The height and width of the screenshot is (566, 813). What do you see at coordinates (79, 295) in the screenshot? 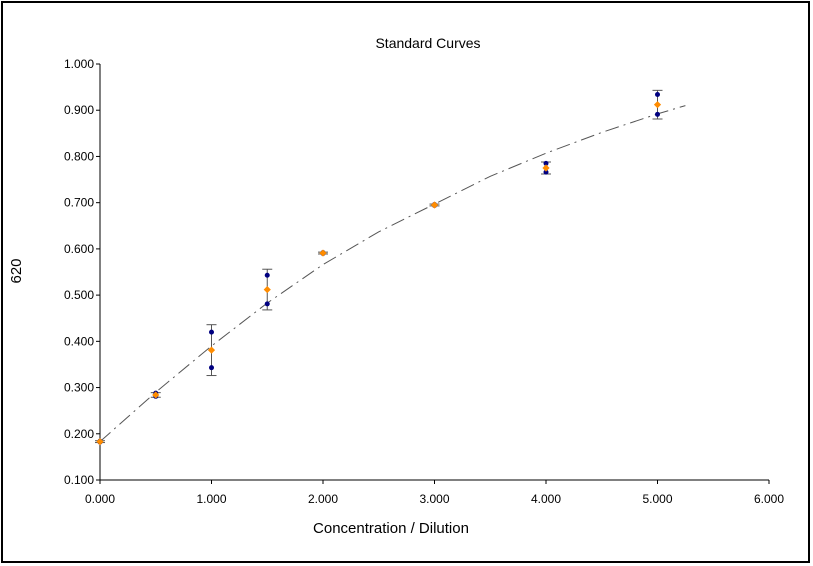
I see `y-tick-label: 0.500` at bounding box center [79, 295].